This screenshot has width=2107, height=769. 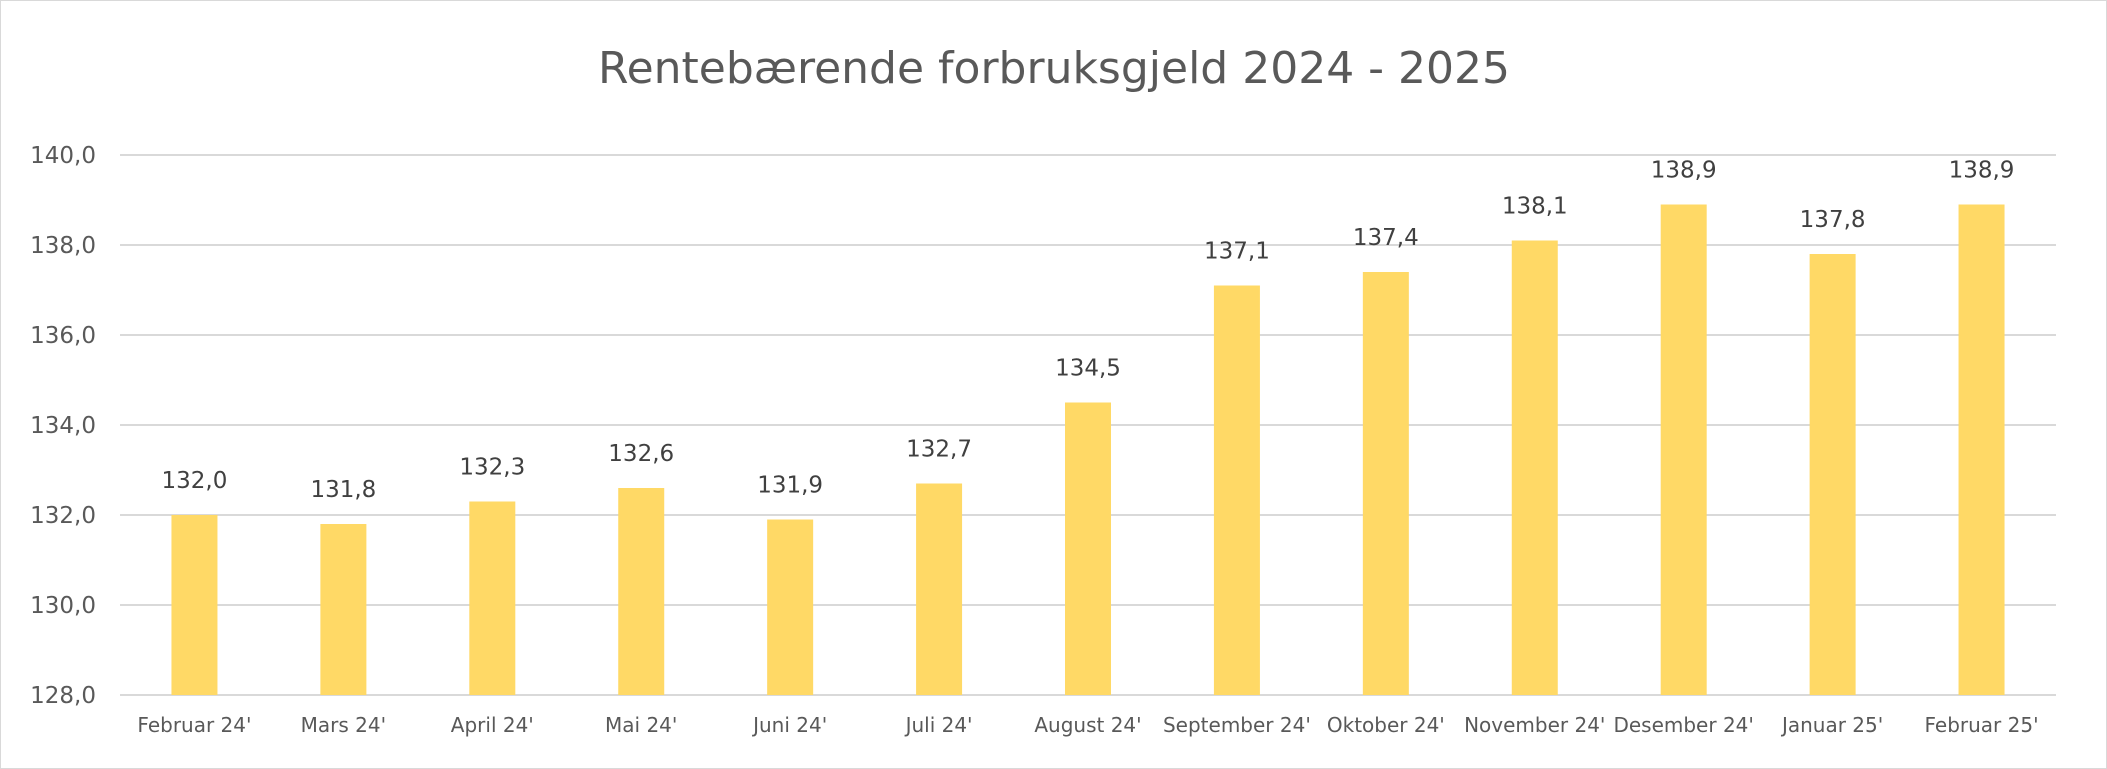 What do you see at coordinates (641, 725) in the screenshot?
I see `x-tick-label: Mai 24'` at bounding box center [641, 725].